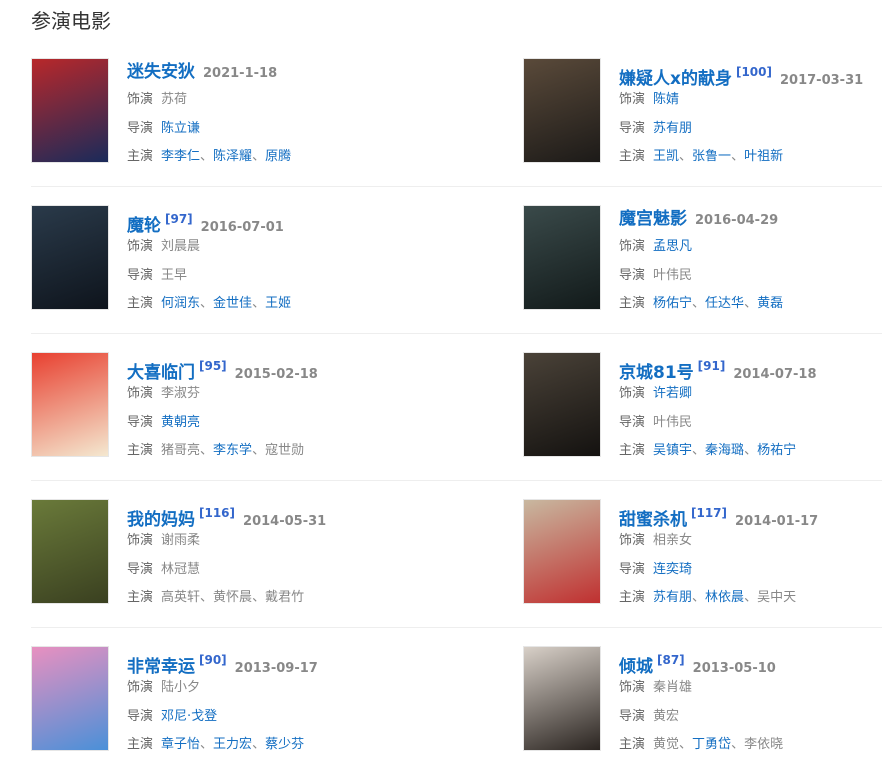  I want to click on person-link: 张鲁一, so click(712, 156).